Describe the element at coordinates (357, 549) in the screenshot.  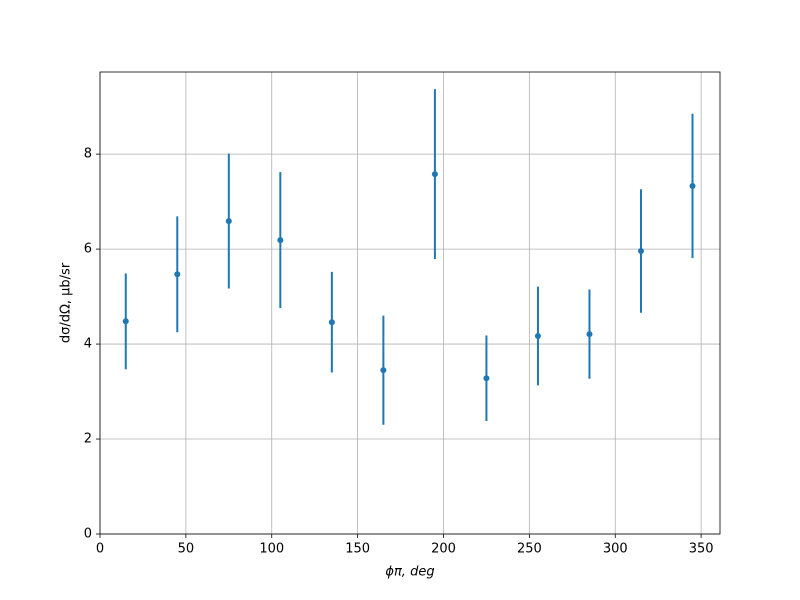
I see `x-tick-label: 150` at that location.